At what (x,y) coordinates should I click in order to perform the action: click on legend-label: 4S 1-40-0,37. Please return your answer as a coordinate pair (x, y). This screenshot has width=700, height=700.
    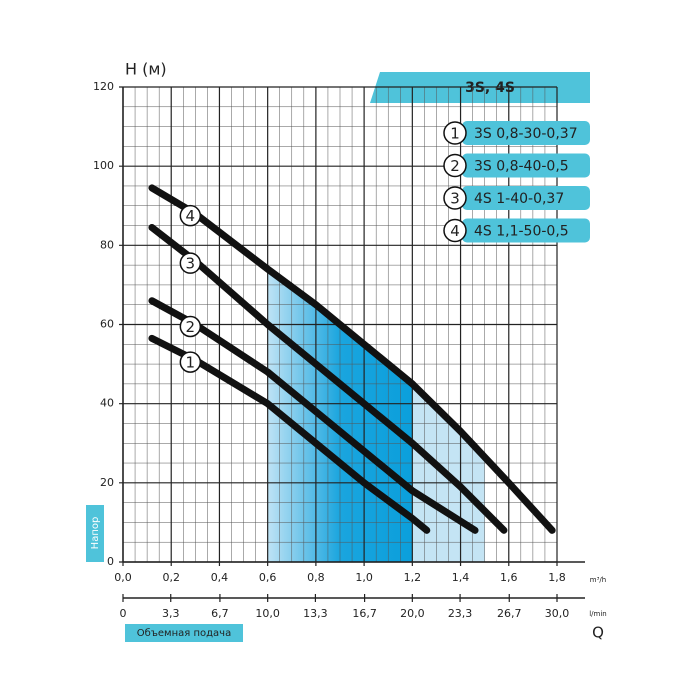
    Looking at the image, I should click on (519, 199).